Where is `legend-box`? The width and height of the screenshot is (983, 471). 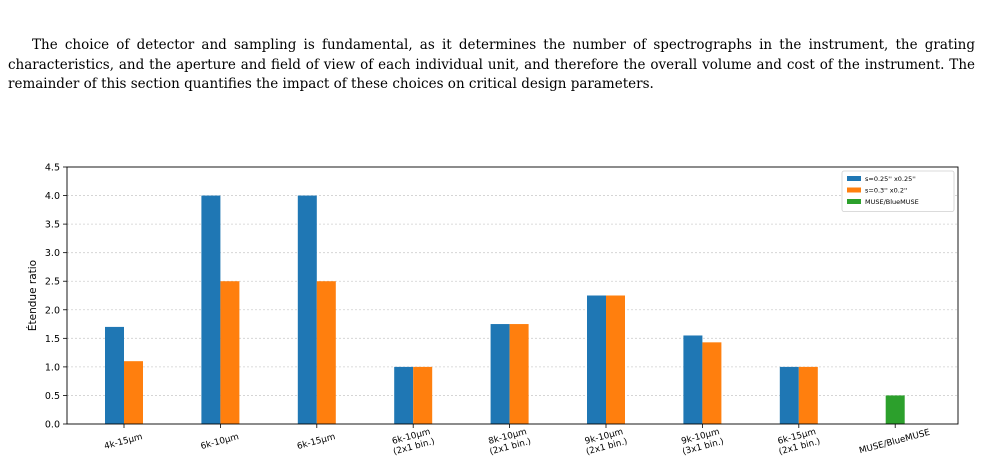
legend-box is located at coordinates (898, 191).